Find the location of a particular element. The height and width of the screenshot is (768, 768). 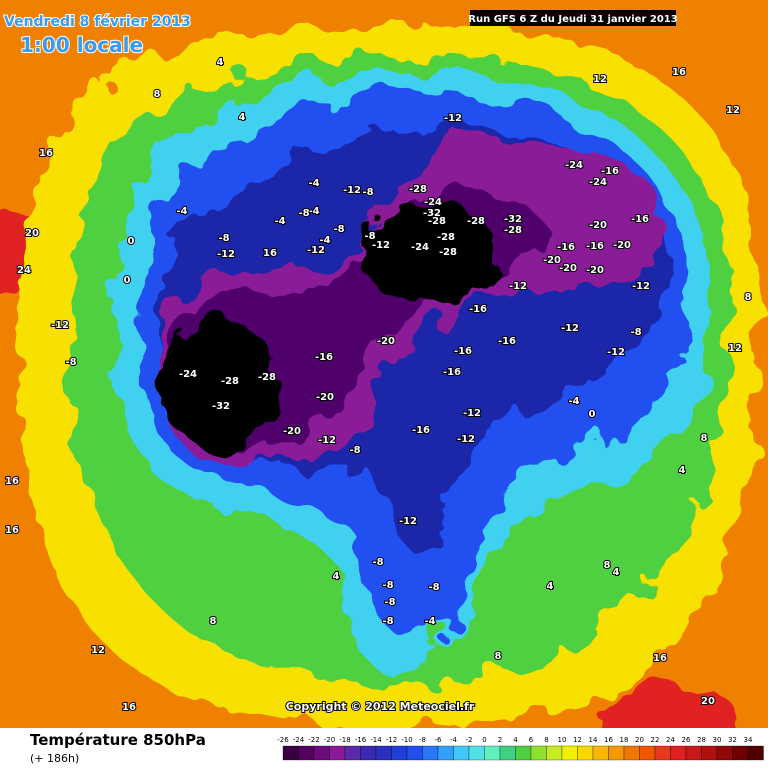

legend-tick-label: -12 is located at coordinates (391, 740).